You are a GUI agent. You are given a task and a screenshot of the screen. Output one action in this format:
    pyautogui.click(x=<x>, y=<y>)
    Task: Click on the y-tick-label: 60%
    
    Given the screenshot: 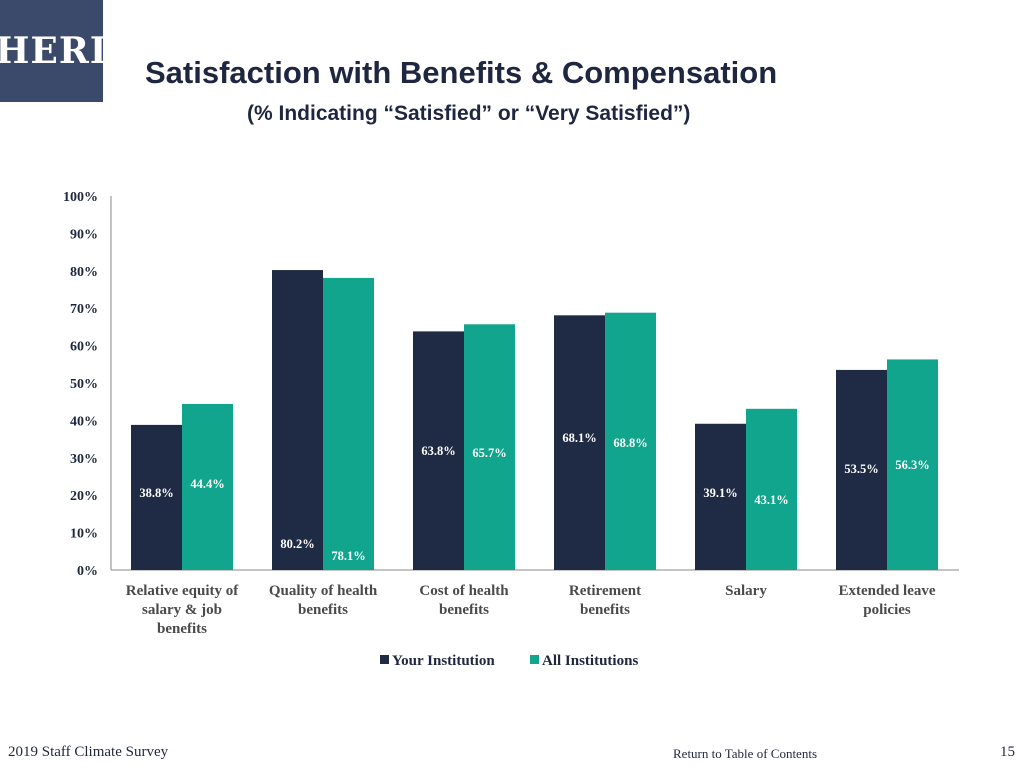 What is the action you would take?
    pyautogui.click(x=84, y=347)
    